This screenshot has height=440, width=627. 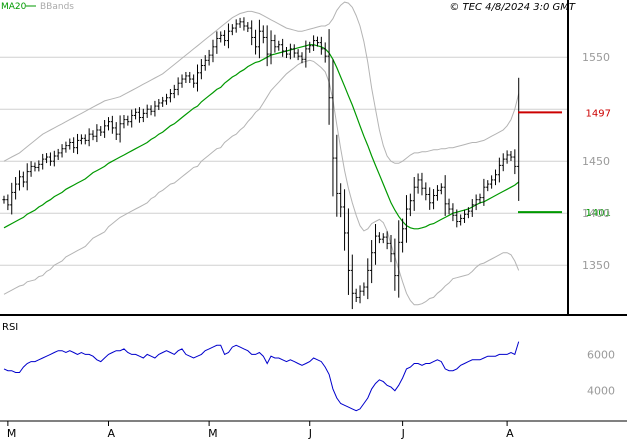 I want to click on price-y-axis: 1350 1400 1450 1550, so click(x=596, y=161).